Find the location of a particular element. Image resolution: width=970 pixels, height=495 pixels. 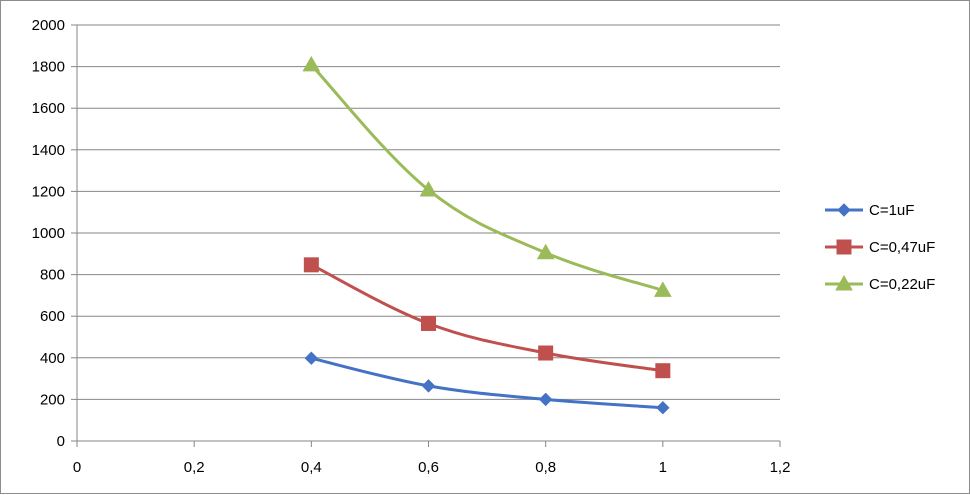

y-tick-label: 2000 is located at coordinates (48, 25).